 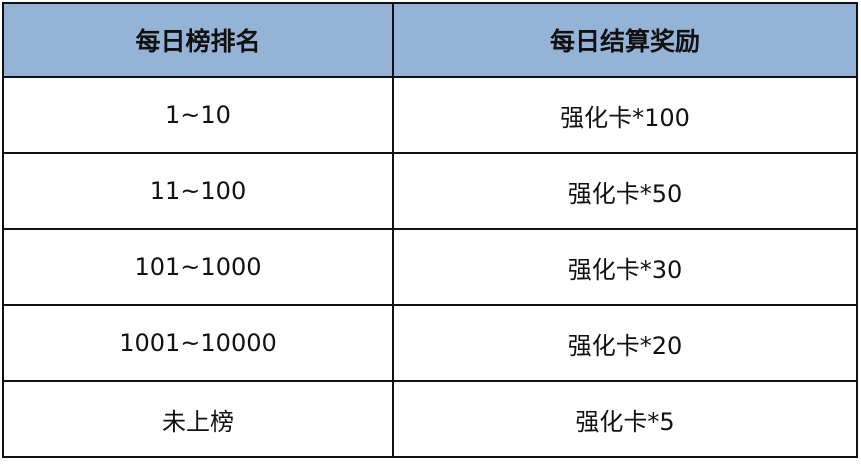 What do you see at coordinates (625, 267) in the screenshot?
I see `reward-cell: 强化卡*30` at bounding box center [625, 267].